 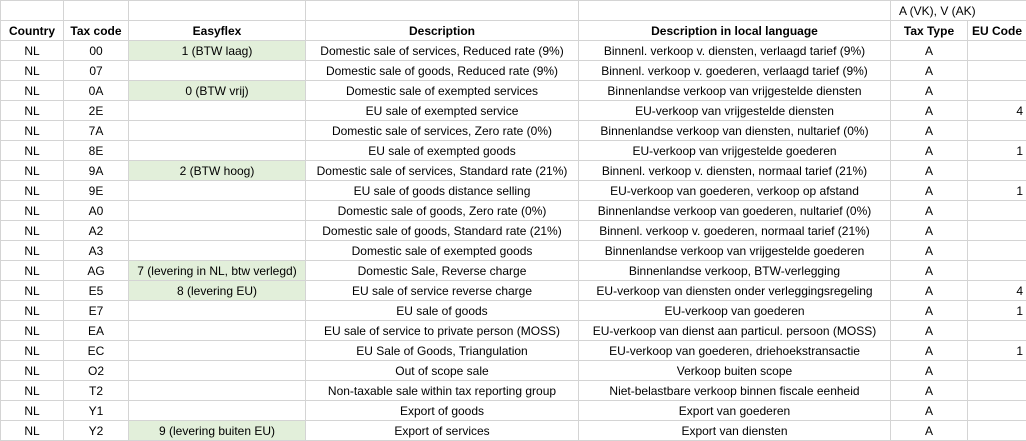 I want to click on cell-text: EU-verkoop van vrijgestelde goederen, so click(x=734, y=151).